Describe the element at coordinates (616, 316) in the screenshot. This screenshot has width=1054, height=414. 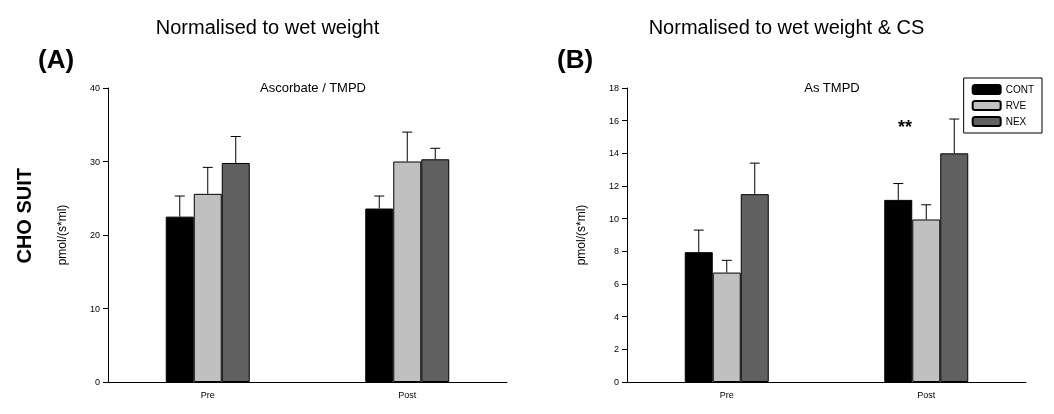
I see `y-tick-label: 4` at that location.